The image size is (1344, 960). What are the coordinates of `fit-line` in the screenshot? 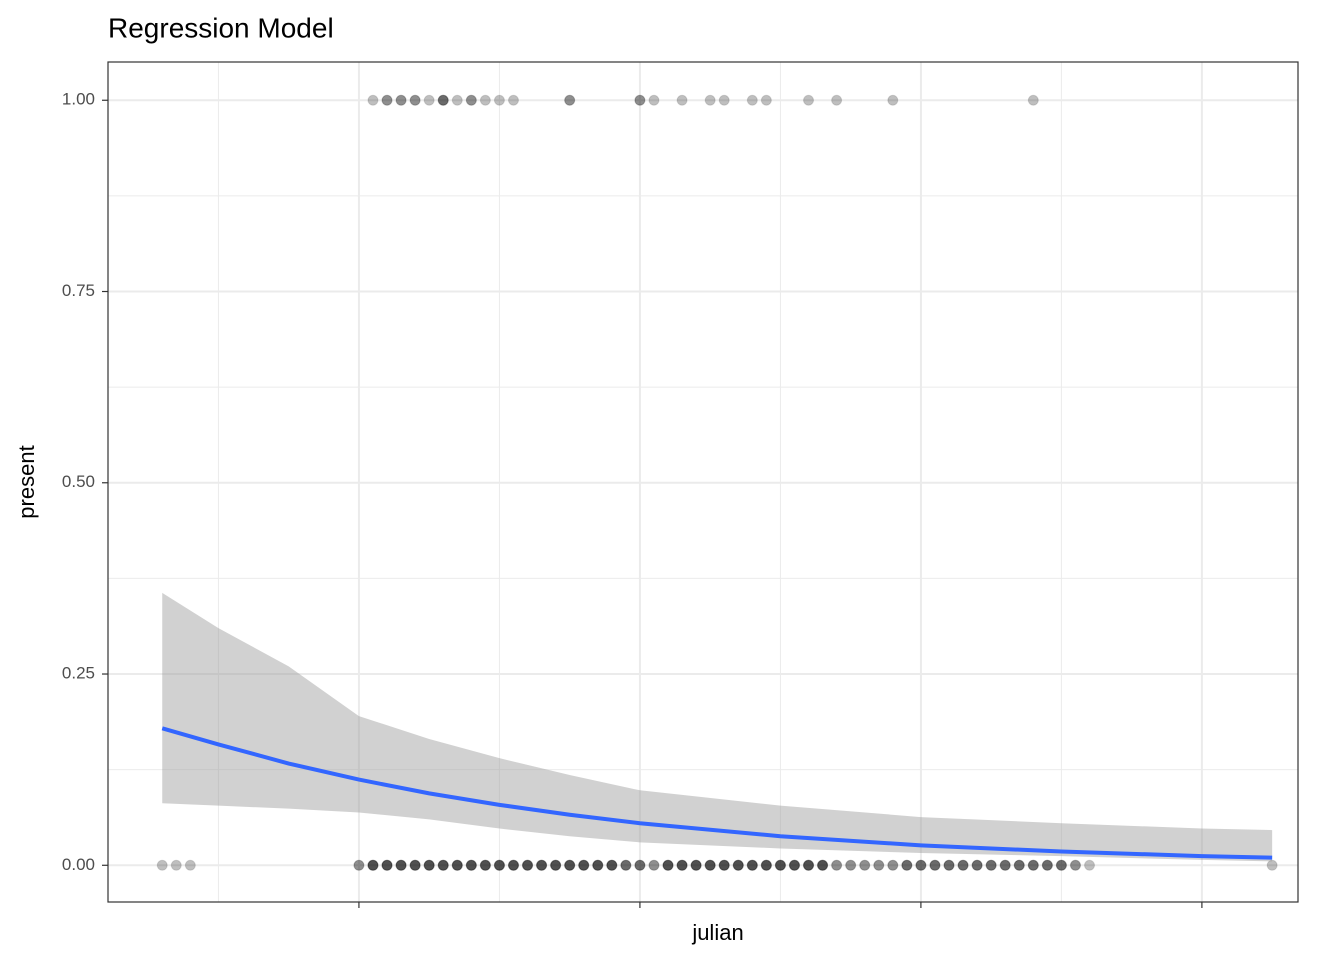 It's located at (717, 793).